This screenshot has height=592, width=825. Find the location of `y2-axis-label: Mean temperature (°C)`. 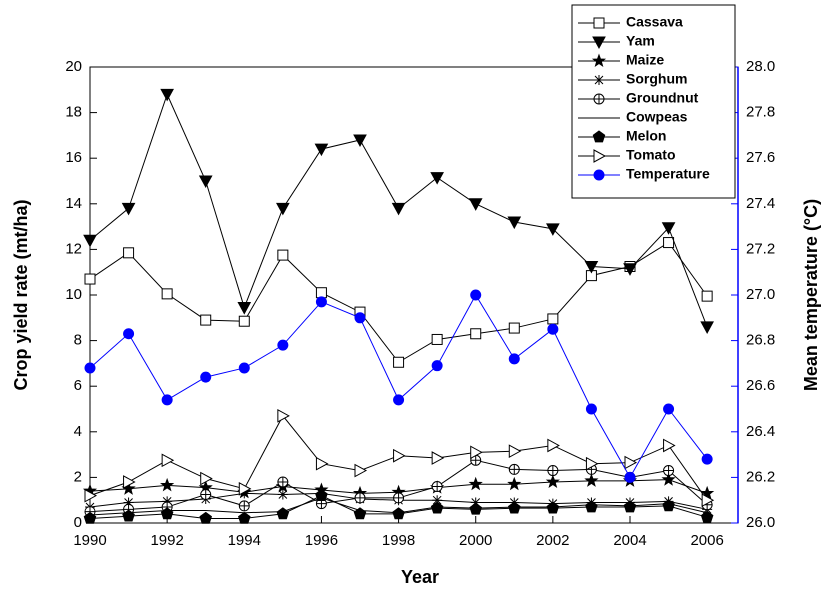

y2-axis-label: Mean temperature (°C) is located at coordinates (811, 295).